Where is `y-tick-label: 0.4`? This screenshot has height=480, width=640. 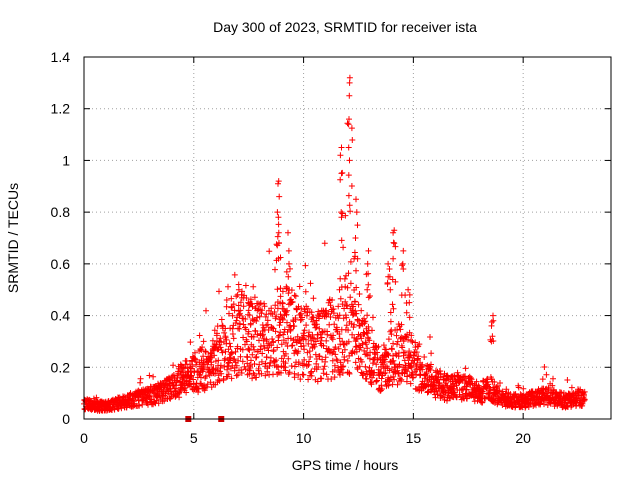 y-tick-label: 0.4 is located at coordinates (61, 316).